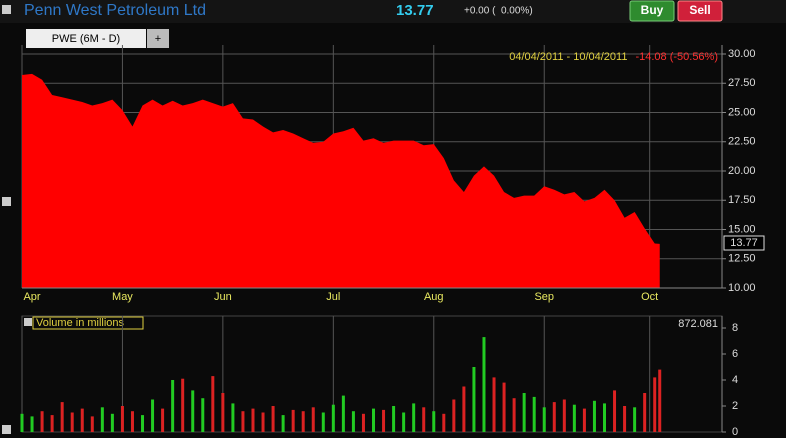 This screenshot has width=786, height=438. I want to click on x-tick-label: Oct, so click(649, 297).